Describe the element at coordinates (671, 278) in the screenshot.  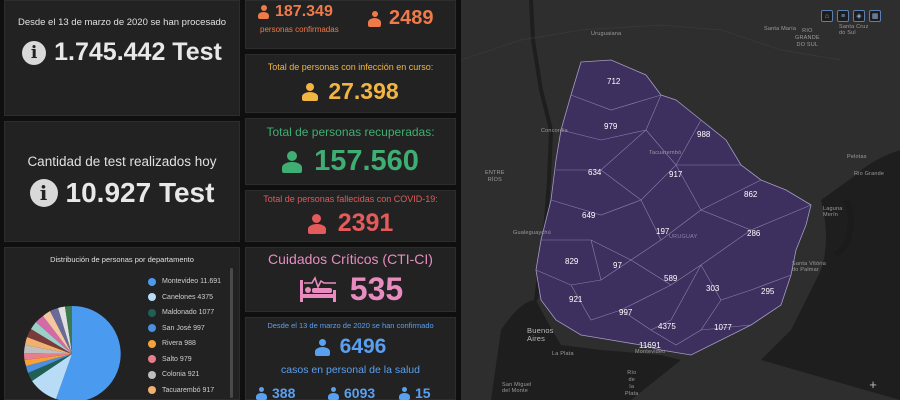
I see `dept-label-florida: 589` at that location.